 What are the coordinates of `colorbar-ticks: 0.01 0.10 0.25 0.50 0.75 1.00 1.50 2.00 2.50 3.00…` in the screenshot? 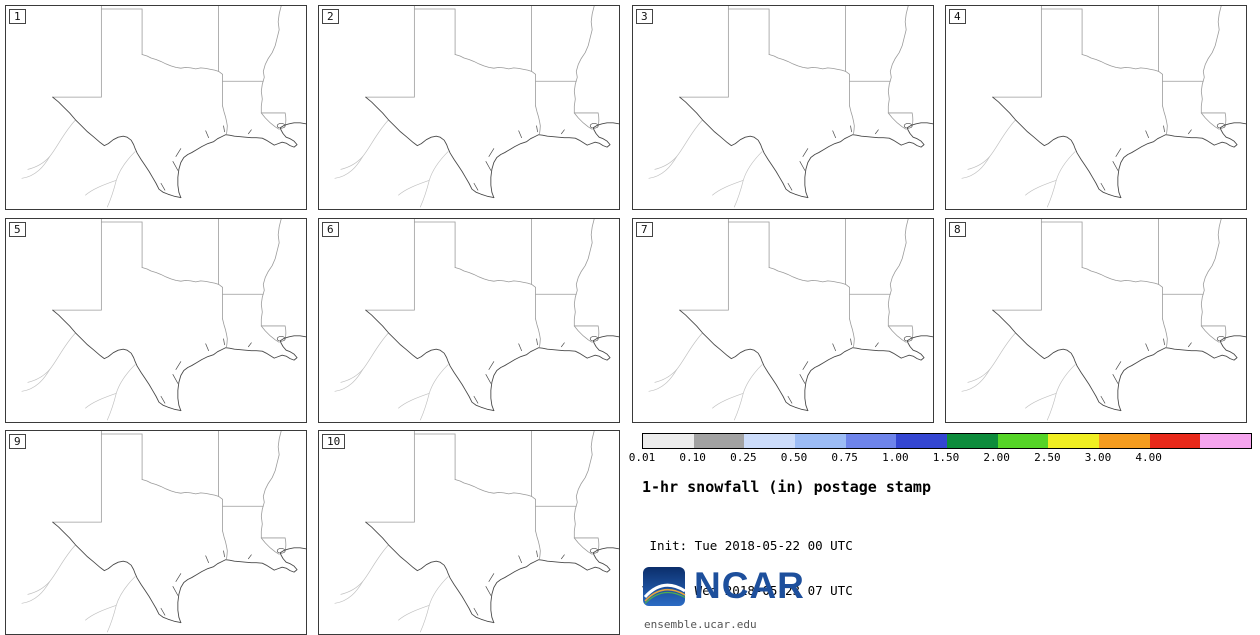 It's located at (939, 457).